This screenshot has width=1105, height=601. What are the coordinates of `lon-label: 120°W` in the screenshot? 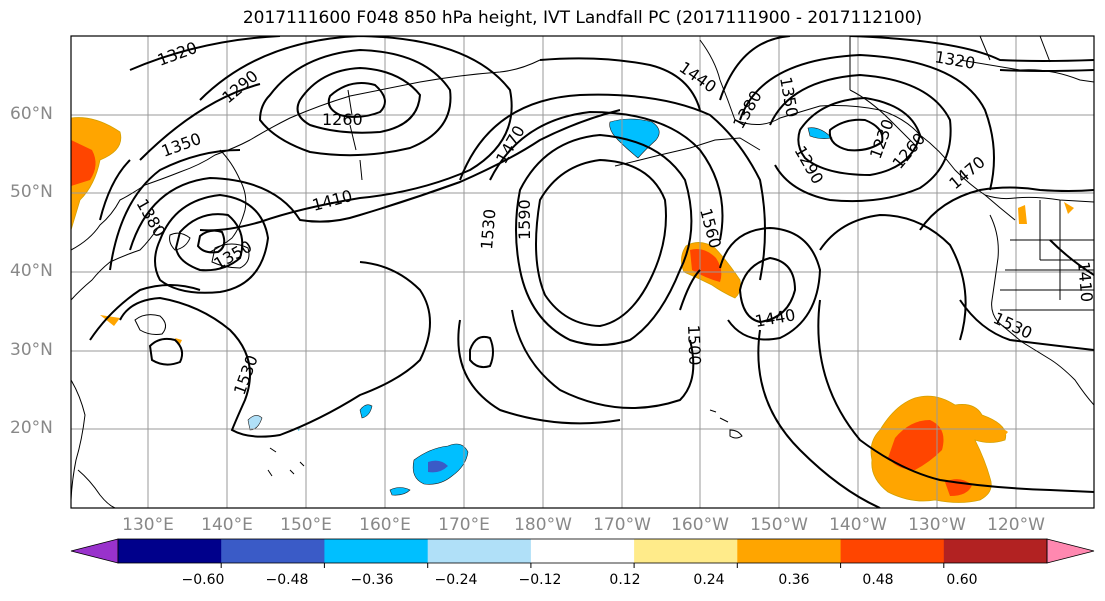 It's located at (1016, 525).